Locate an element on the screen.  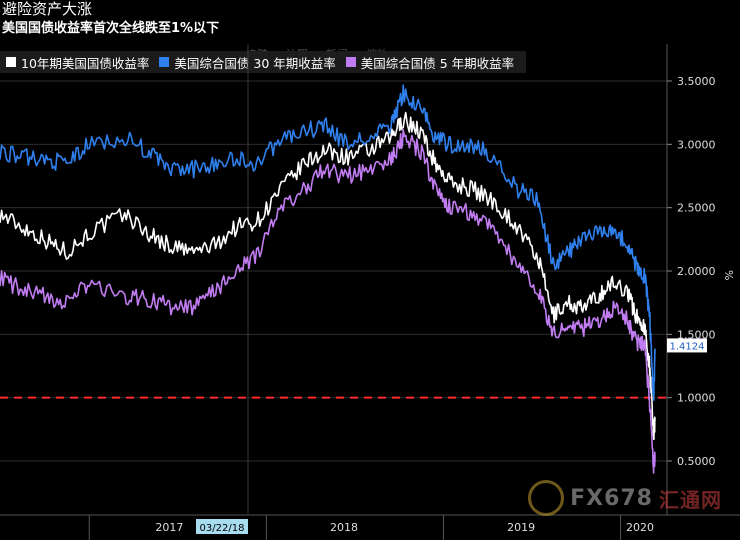
x-tick-label: 2020 is located at coordinates (640, 527).